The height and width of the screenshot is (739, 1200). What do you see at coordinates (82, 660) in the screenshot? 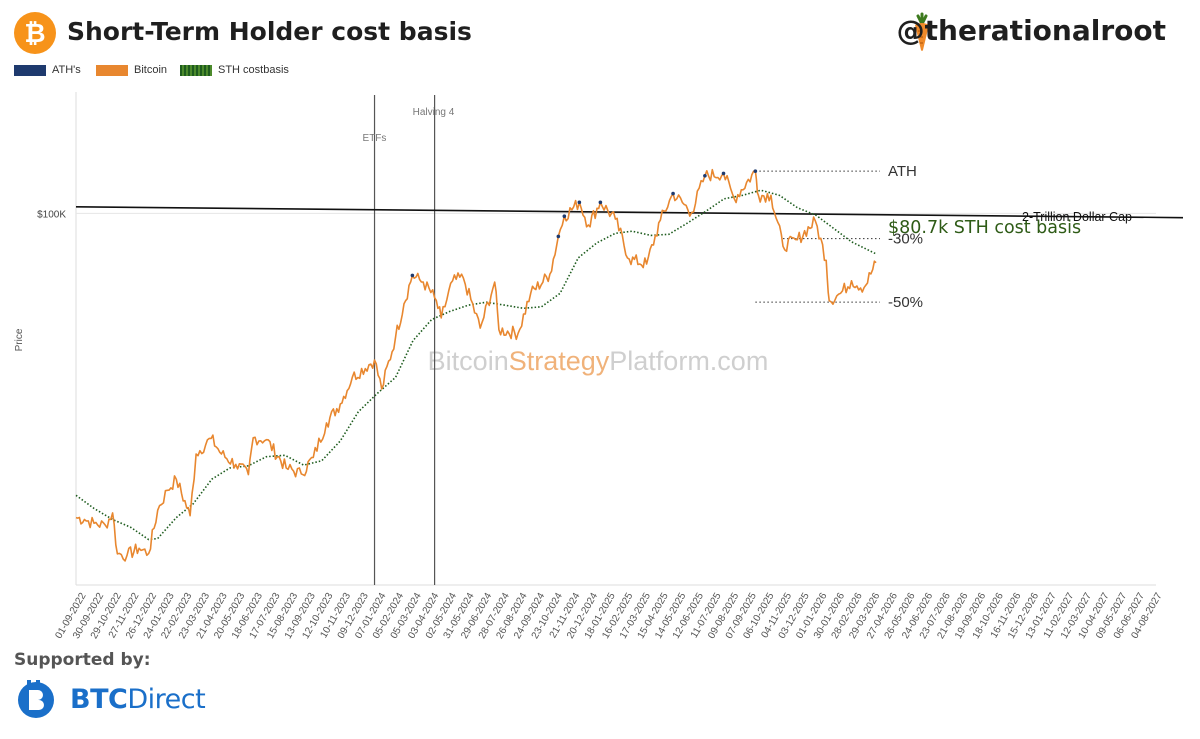
I see `supported-by-label: Supported by:` at bounding box center [82, 660].